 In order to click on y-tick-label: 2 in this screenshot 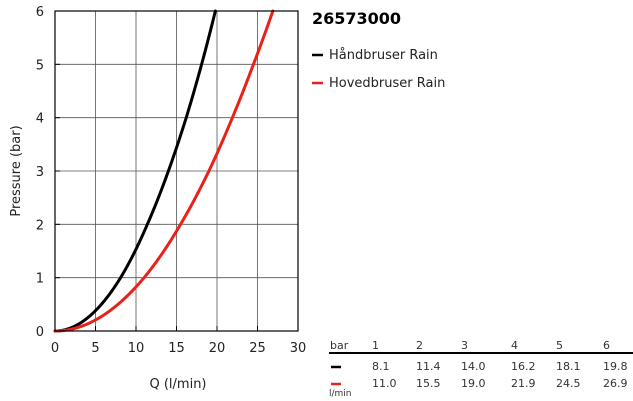, I will do `click(40, 225)`.